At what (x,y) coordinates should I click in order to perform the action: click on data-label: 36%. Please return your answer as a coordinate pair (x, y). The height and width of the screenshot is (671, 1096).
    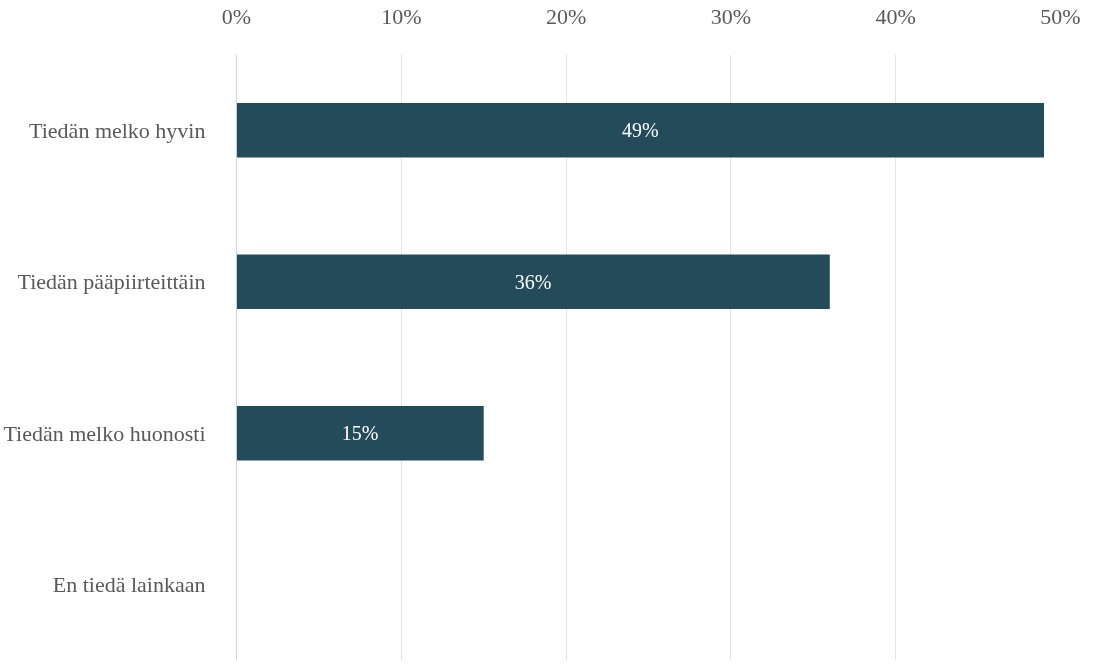
    Looking at the image, I should click on (533, 281).